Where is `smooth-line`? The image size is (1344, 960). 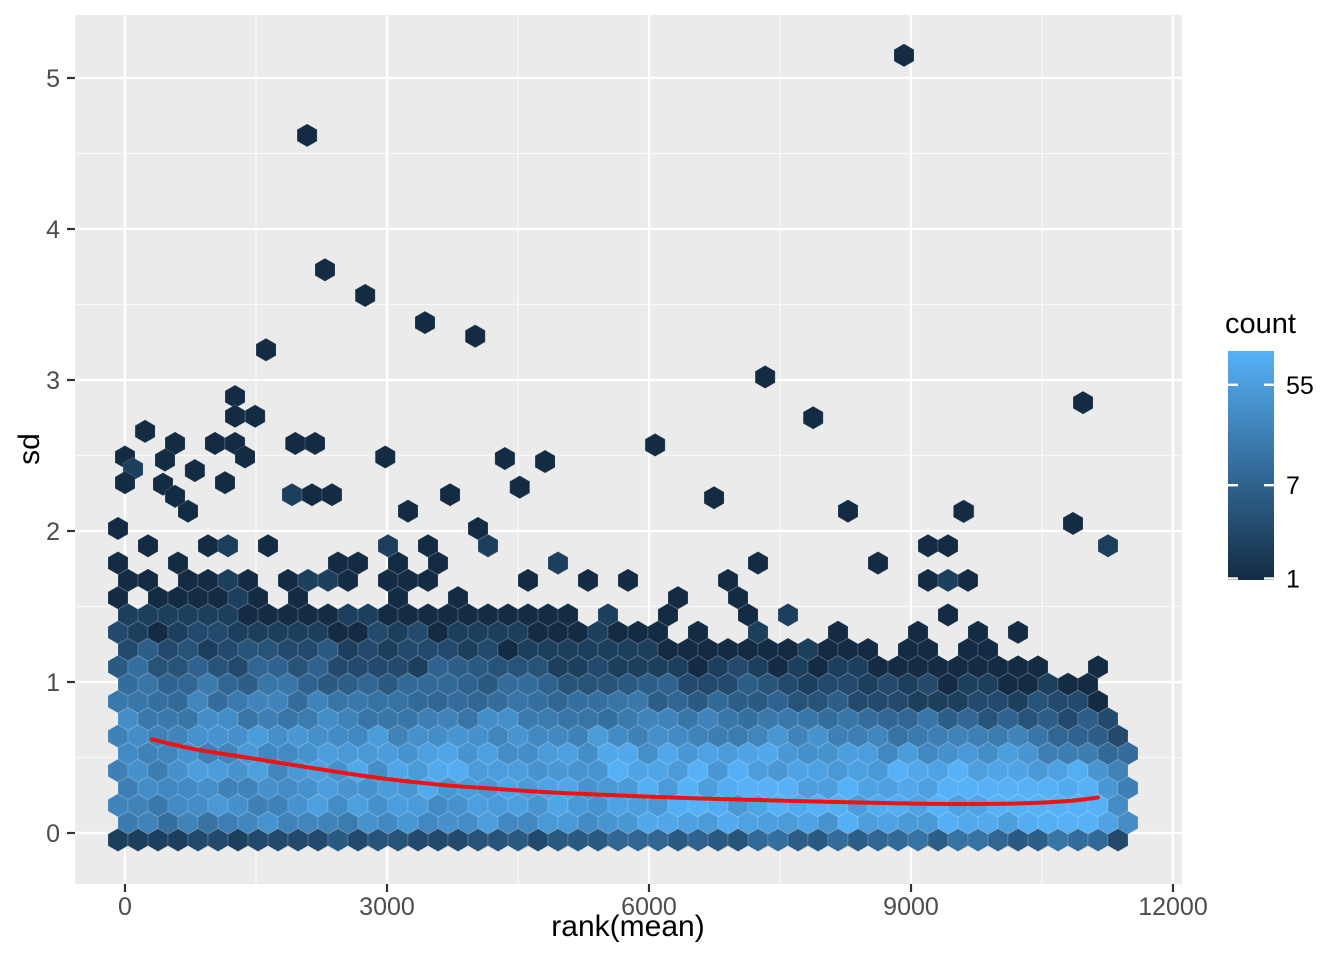 smooth-line is located at coordinates (624, 772).